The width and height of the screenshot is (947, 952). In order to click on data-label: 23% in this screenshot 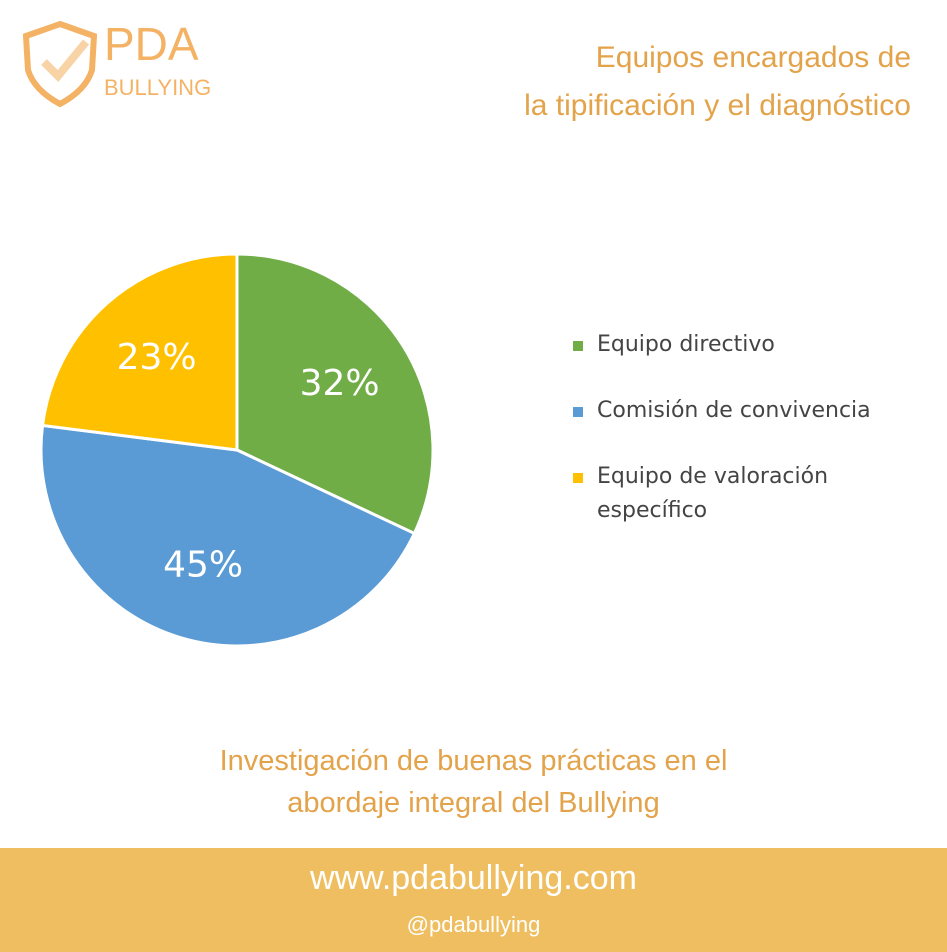, I will do `click(157, 357)`.